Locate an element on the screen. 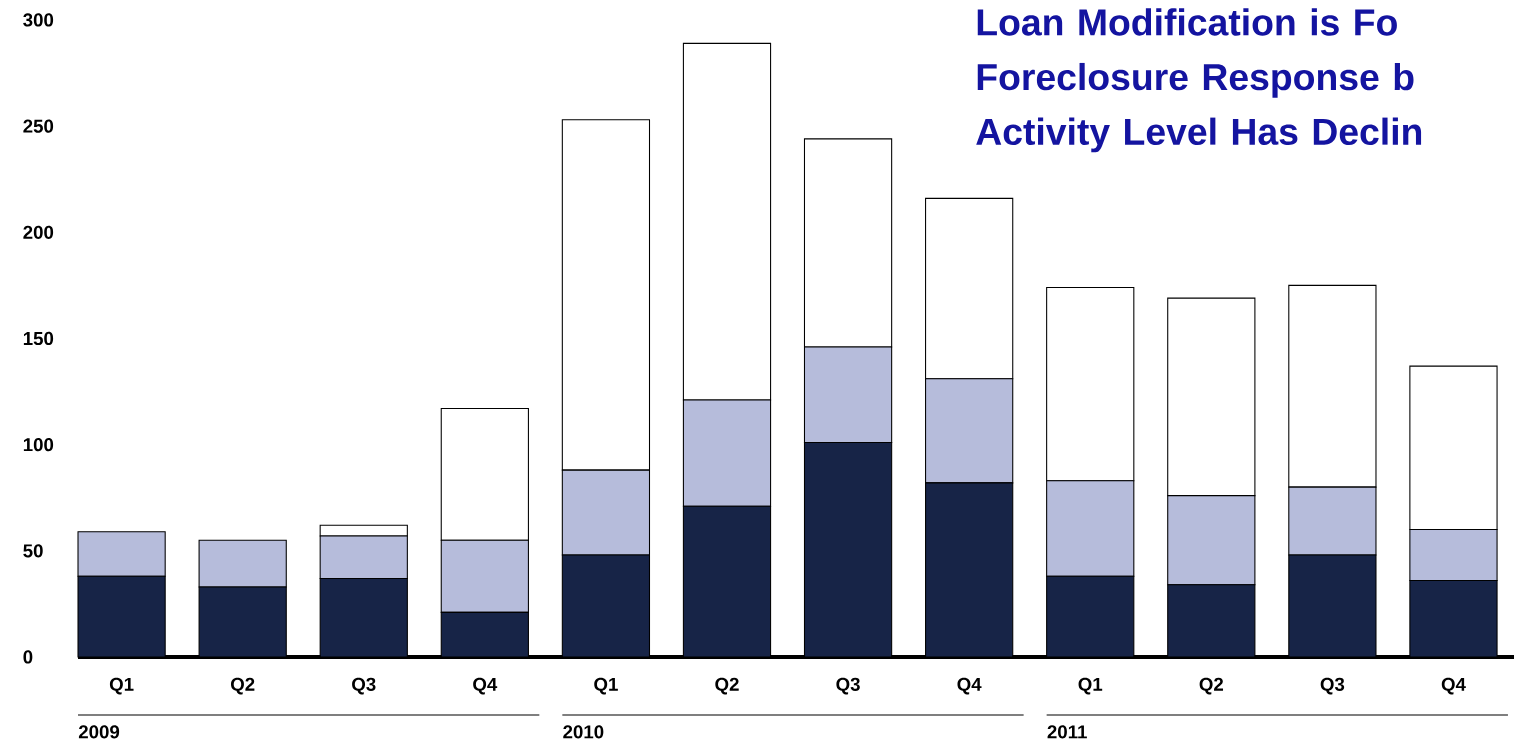 The height and width of the screenshot is (748, 1518). y-tick-label: 50 is located at coordinates (33, 551).